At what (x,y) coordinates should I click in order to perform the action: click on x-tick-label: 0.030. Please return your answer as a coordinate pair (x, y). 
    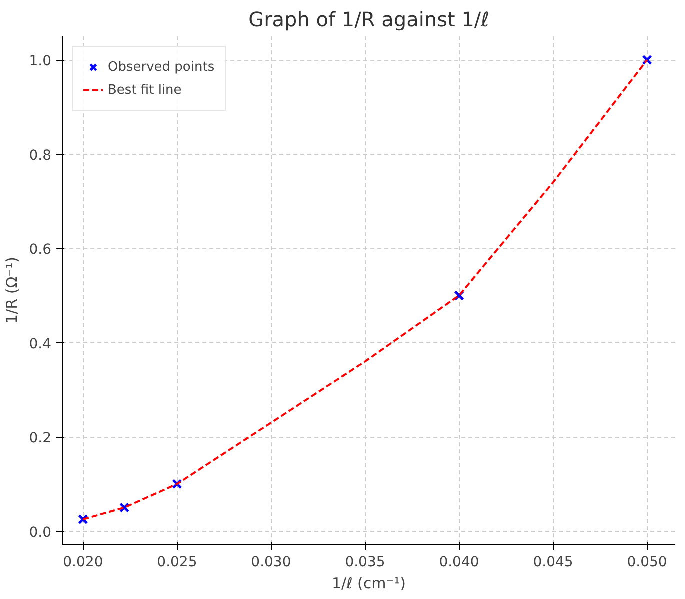
    Looking at the image, I should click on (271, 562).